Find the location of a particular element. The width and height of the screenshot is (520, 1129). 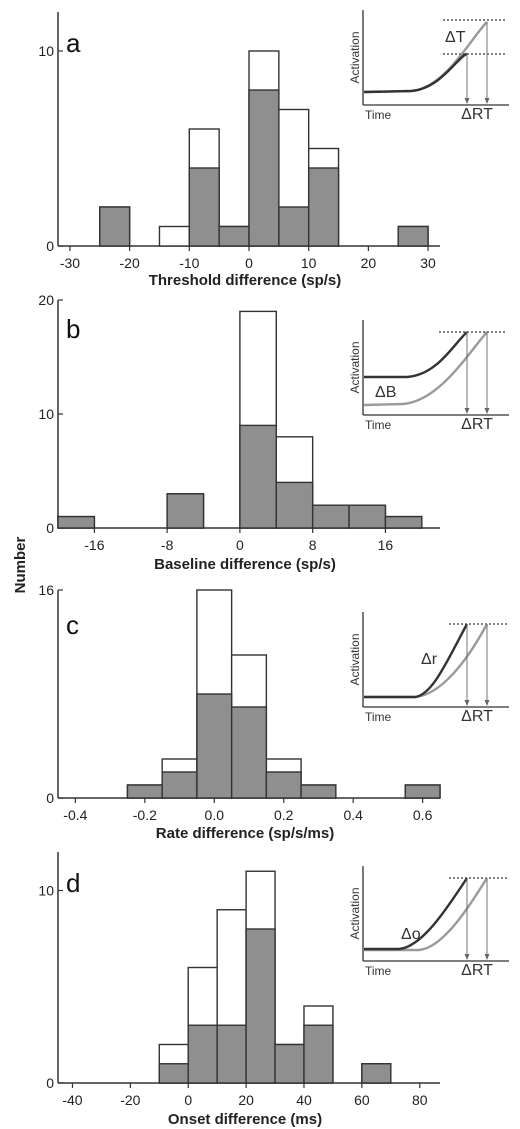

x-tick-label: -8 is located at coordinates (167, 545).